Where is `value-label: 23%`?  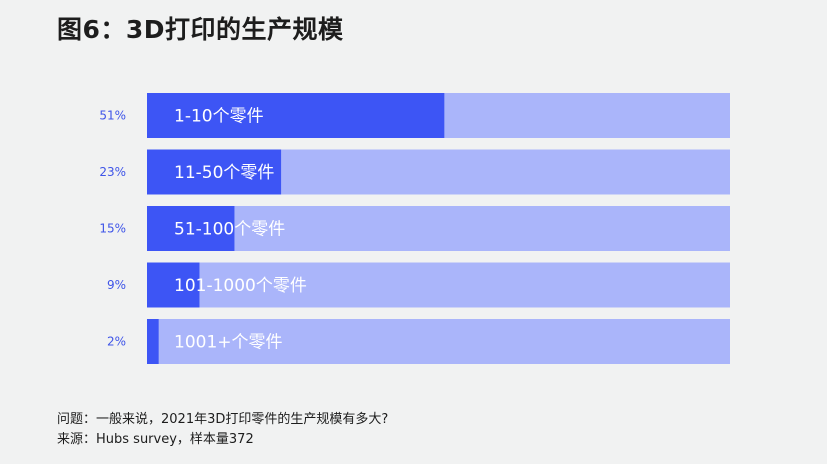
value-label: 23% is located at coordinates (112, 172).